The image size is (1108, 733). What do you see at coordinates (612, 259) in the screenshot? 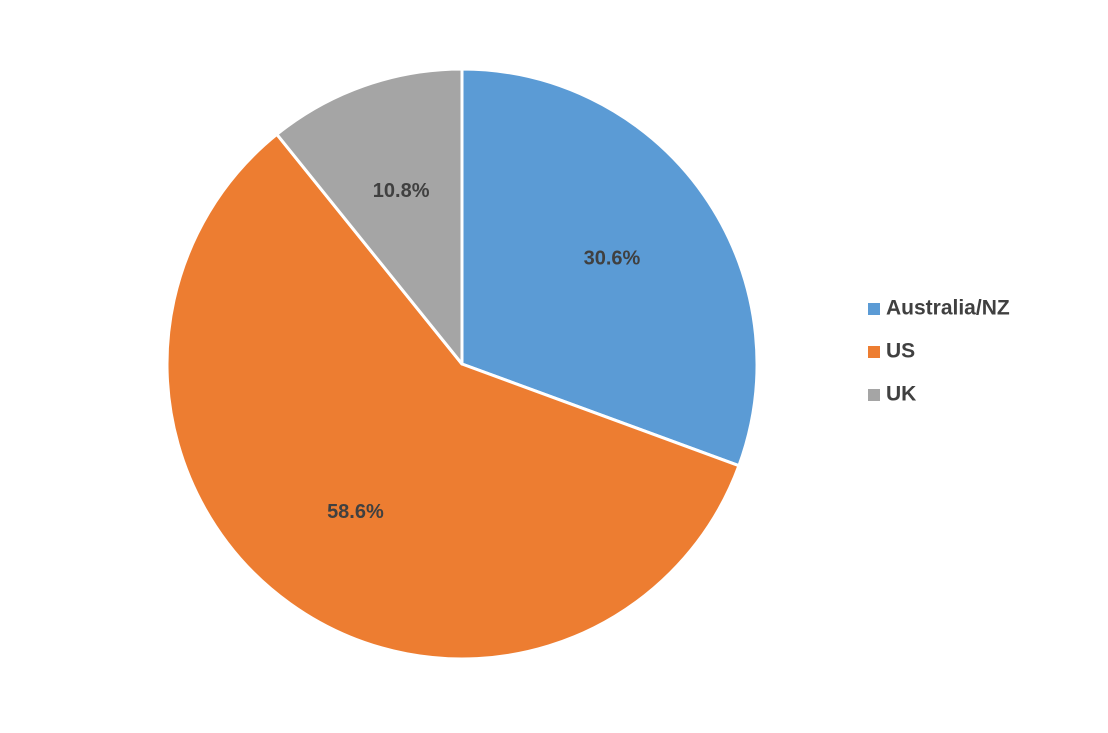
I see `data-label-australia-nz: 30.6%` at bounding box center [612, 259].